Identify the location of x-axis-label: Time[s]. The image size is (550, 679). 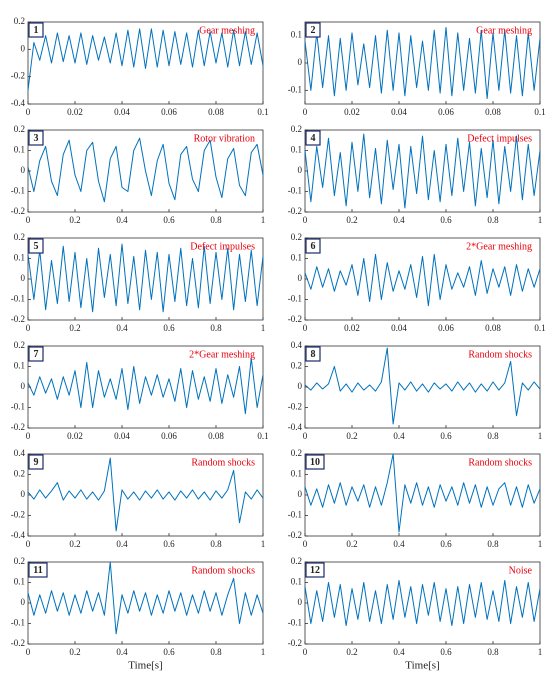
(422, 666).